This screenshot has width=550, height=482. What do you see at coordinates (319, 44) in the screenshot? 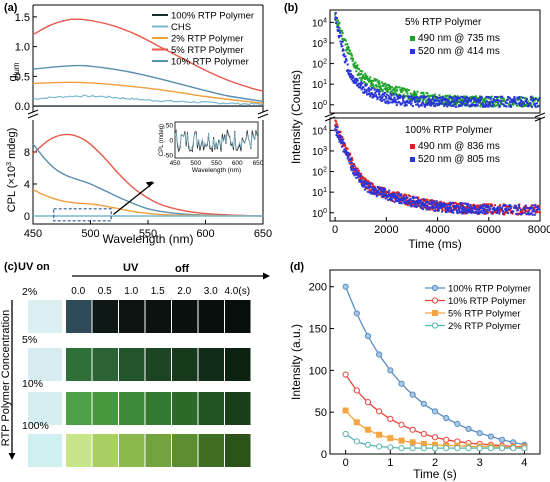
I see `b-ytick-label: 103` at bounding box center [319, 44].